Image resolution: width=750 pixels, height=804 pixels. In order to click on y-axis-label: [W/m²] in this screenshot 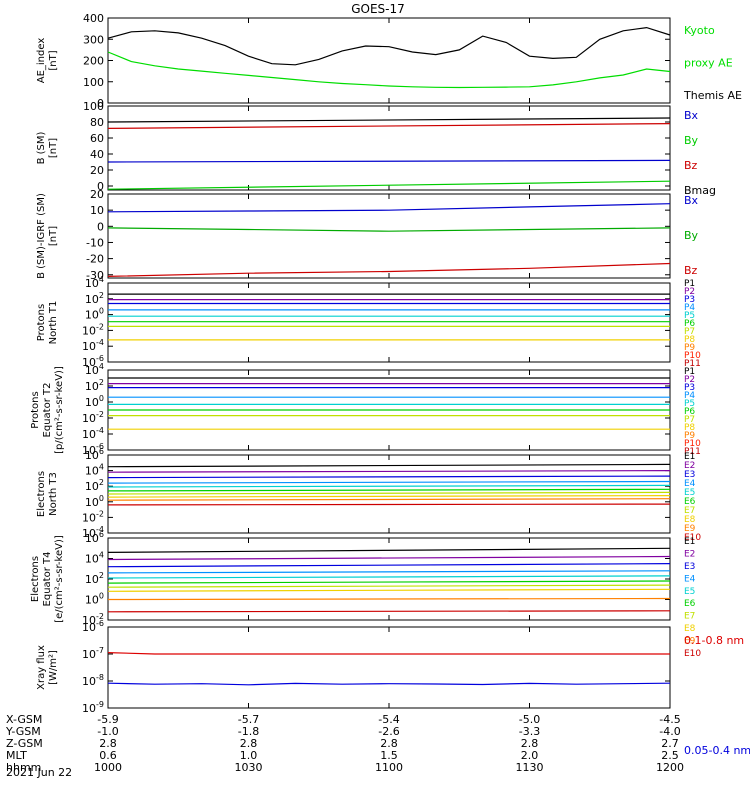, I will do `click(53, 667)`.